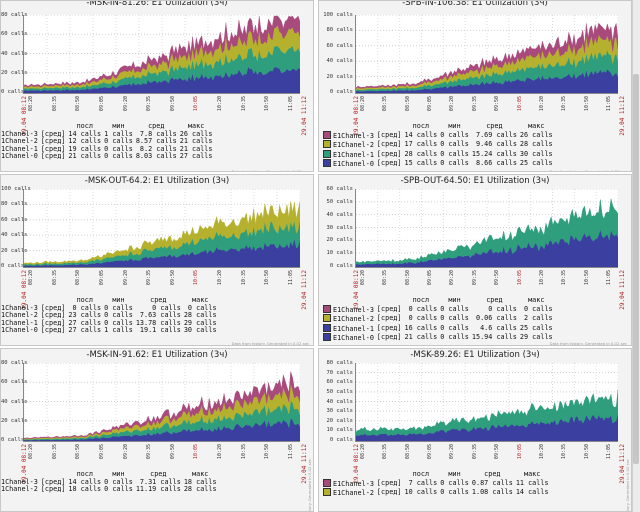 The width and height of the screenshot is (640, 512). Describe the element at coordinates (519, 278) in the screenshot. I see `x-tick-label: 10:05` at that location.